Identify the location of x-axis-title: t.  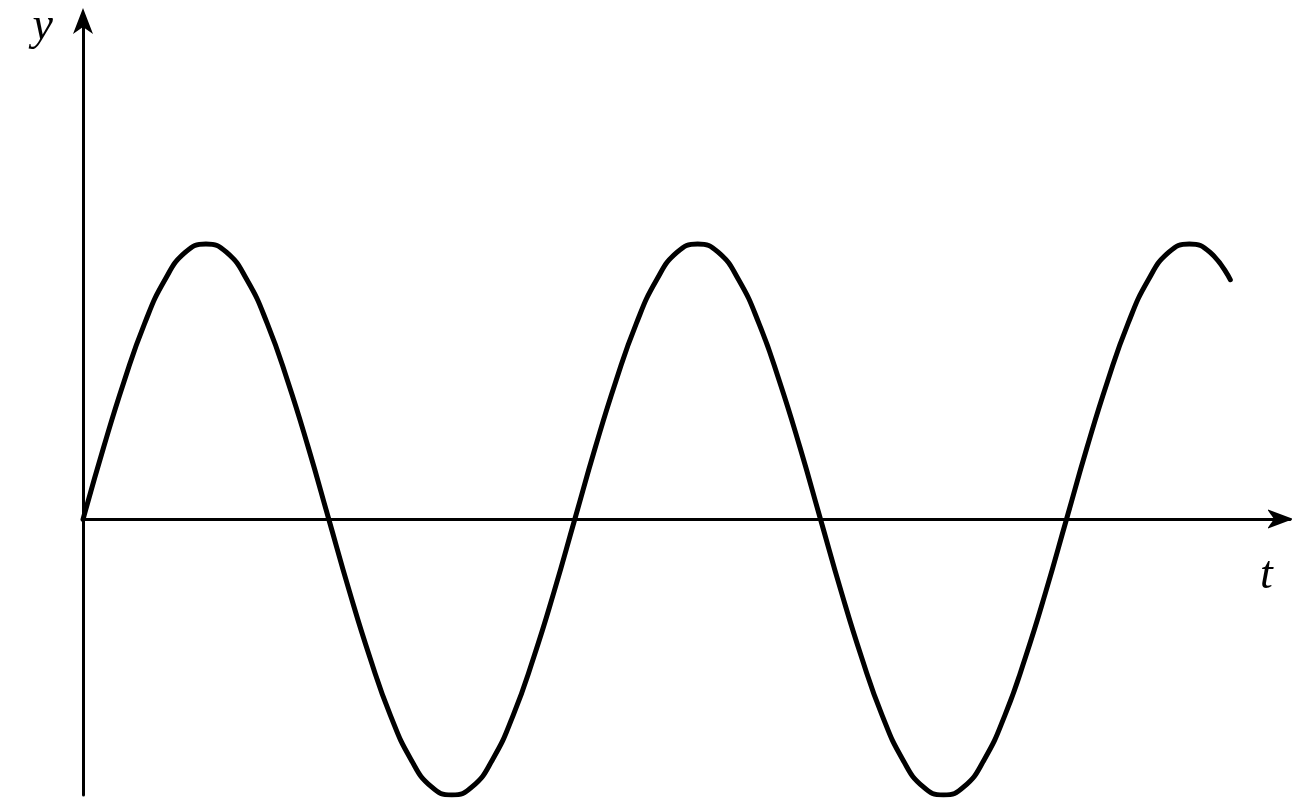
(1267, 572).